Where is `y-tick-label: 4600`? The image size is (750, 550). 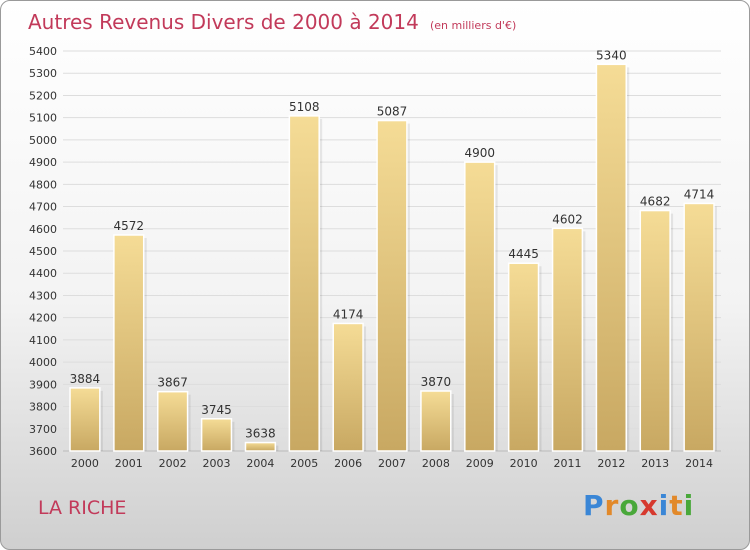
y-tick-label: 4600 is located at coordinates (43, 229).